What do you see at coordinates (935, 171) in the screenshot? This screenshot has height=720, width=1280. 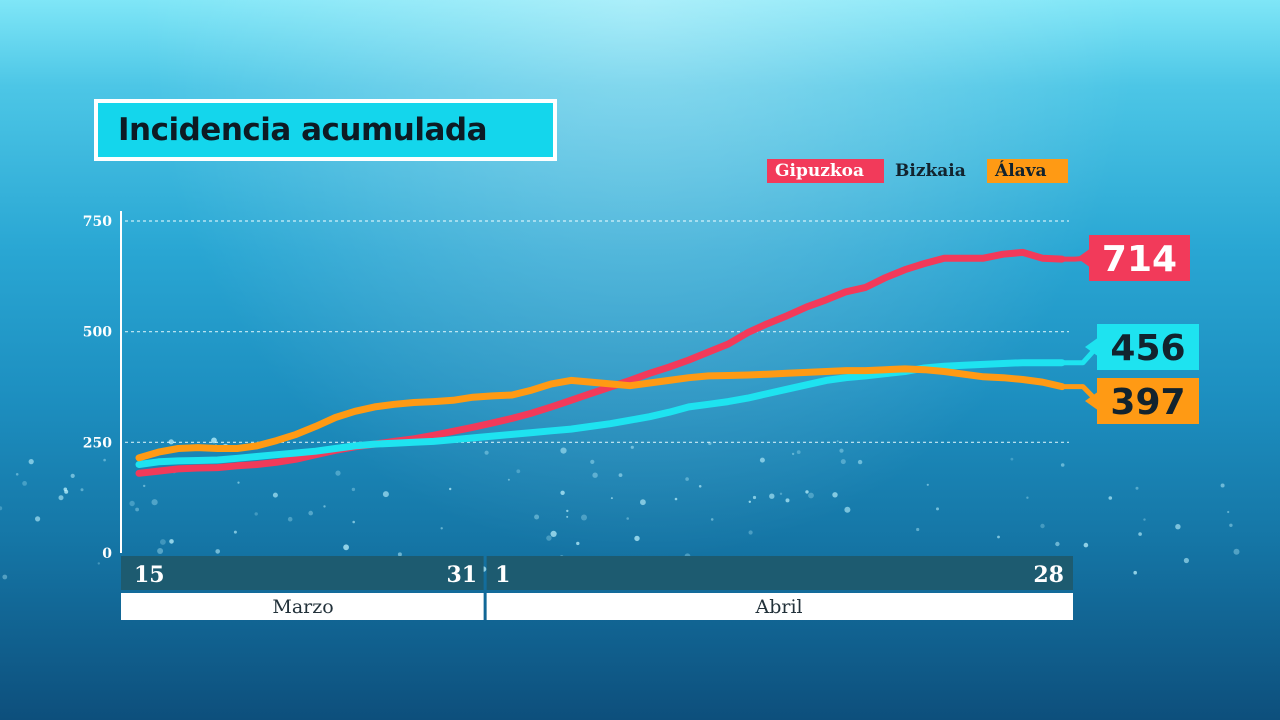 I see `legend-item-bizkaia: Bizkaia` at bounding box center [935, 171].